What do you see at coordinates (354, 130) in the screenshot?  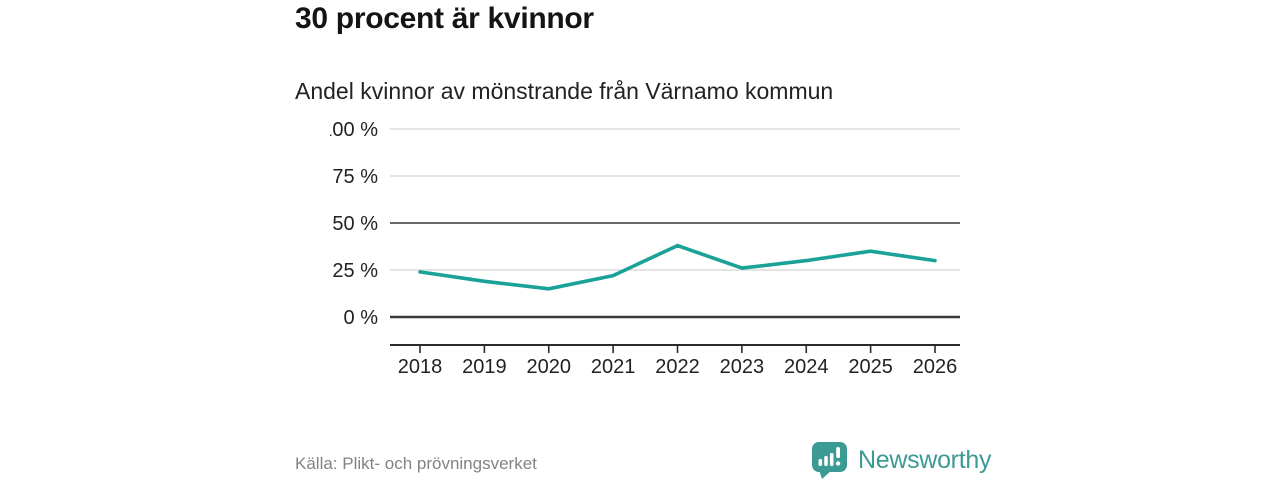 I see `y-tick-label: 100 %` at bounding box center [354, 130].